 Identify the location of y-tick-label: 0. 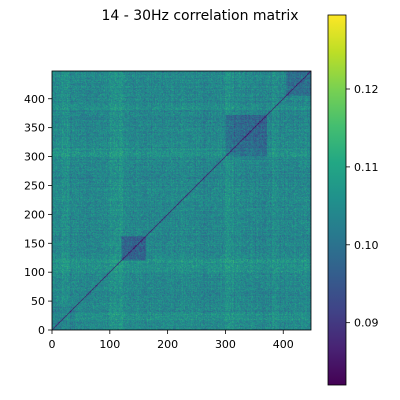
(41, 330).